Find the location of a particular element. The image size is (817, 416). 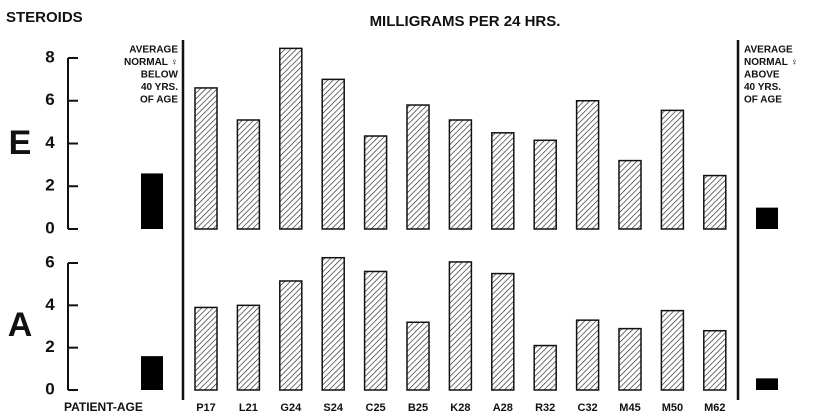

y-axis-title: STEROIDS is located at coordinates (44, 17).